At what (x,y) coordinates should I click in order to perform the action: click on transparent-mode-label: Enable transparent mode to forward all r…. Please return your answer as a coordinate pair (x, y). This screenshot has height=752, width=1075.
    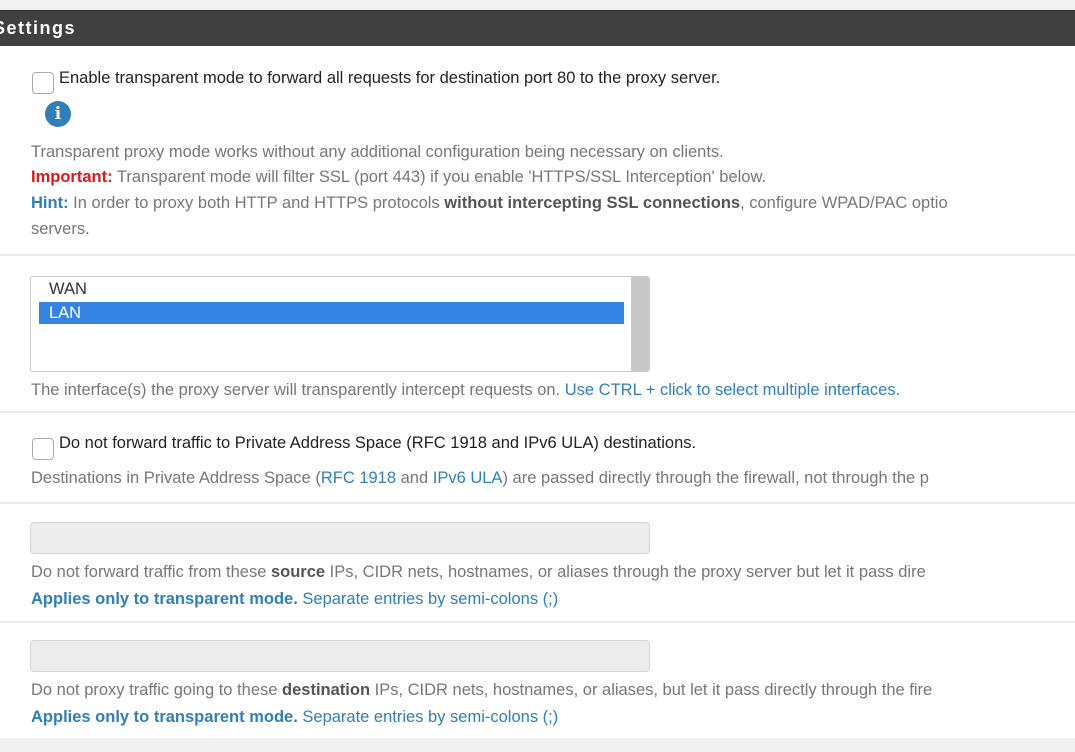
    Looking at the image, I should click on (390, 78).